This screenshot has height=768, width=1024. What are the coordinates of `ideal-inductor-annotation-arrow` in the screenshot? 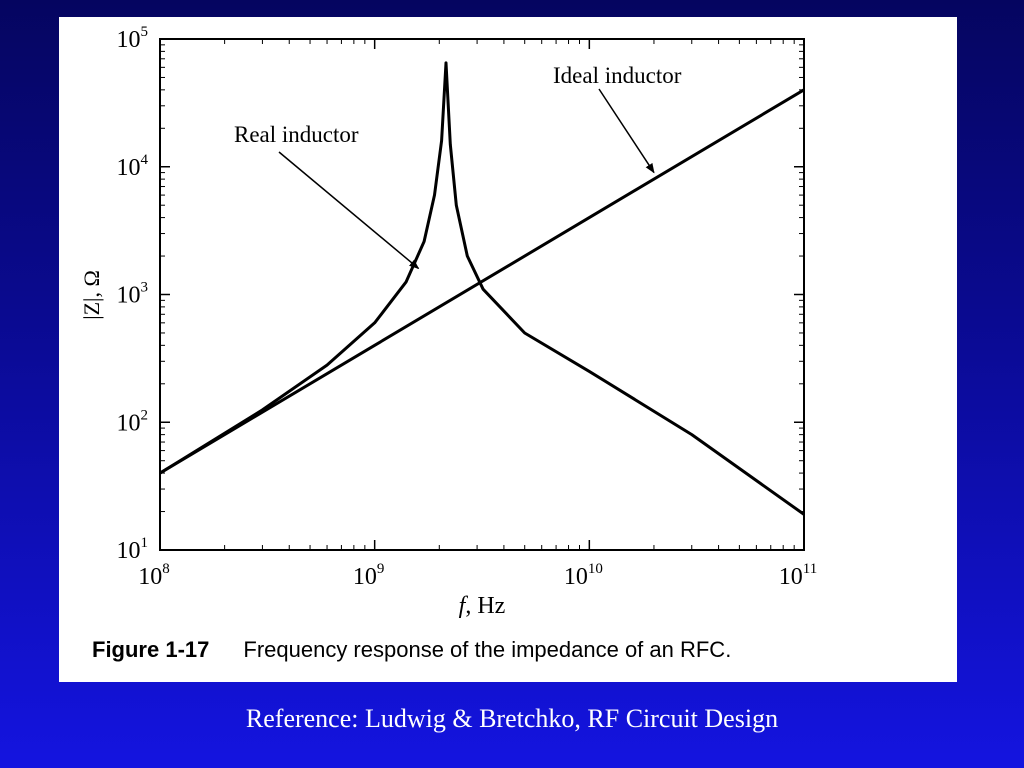 It's located at (626, 131).